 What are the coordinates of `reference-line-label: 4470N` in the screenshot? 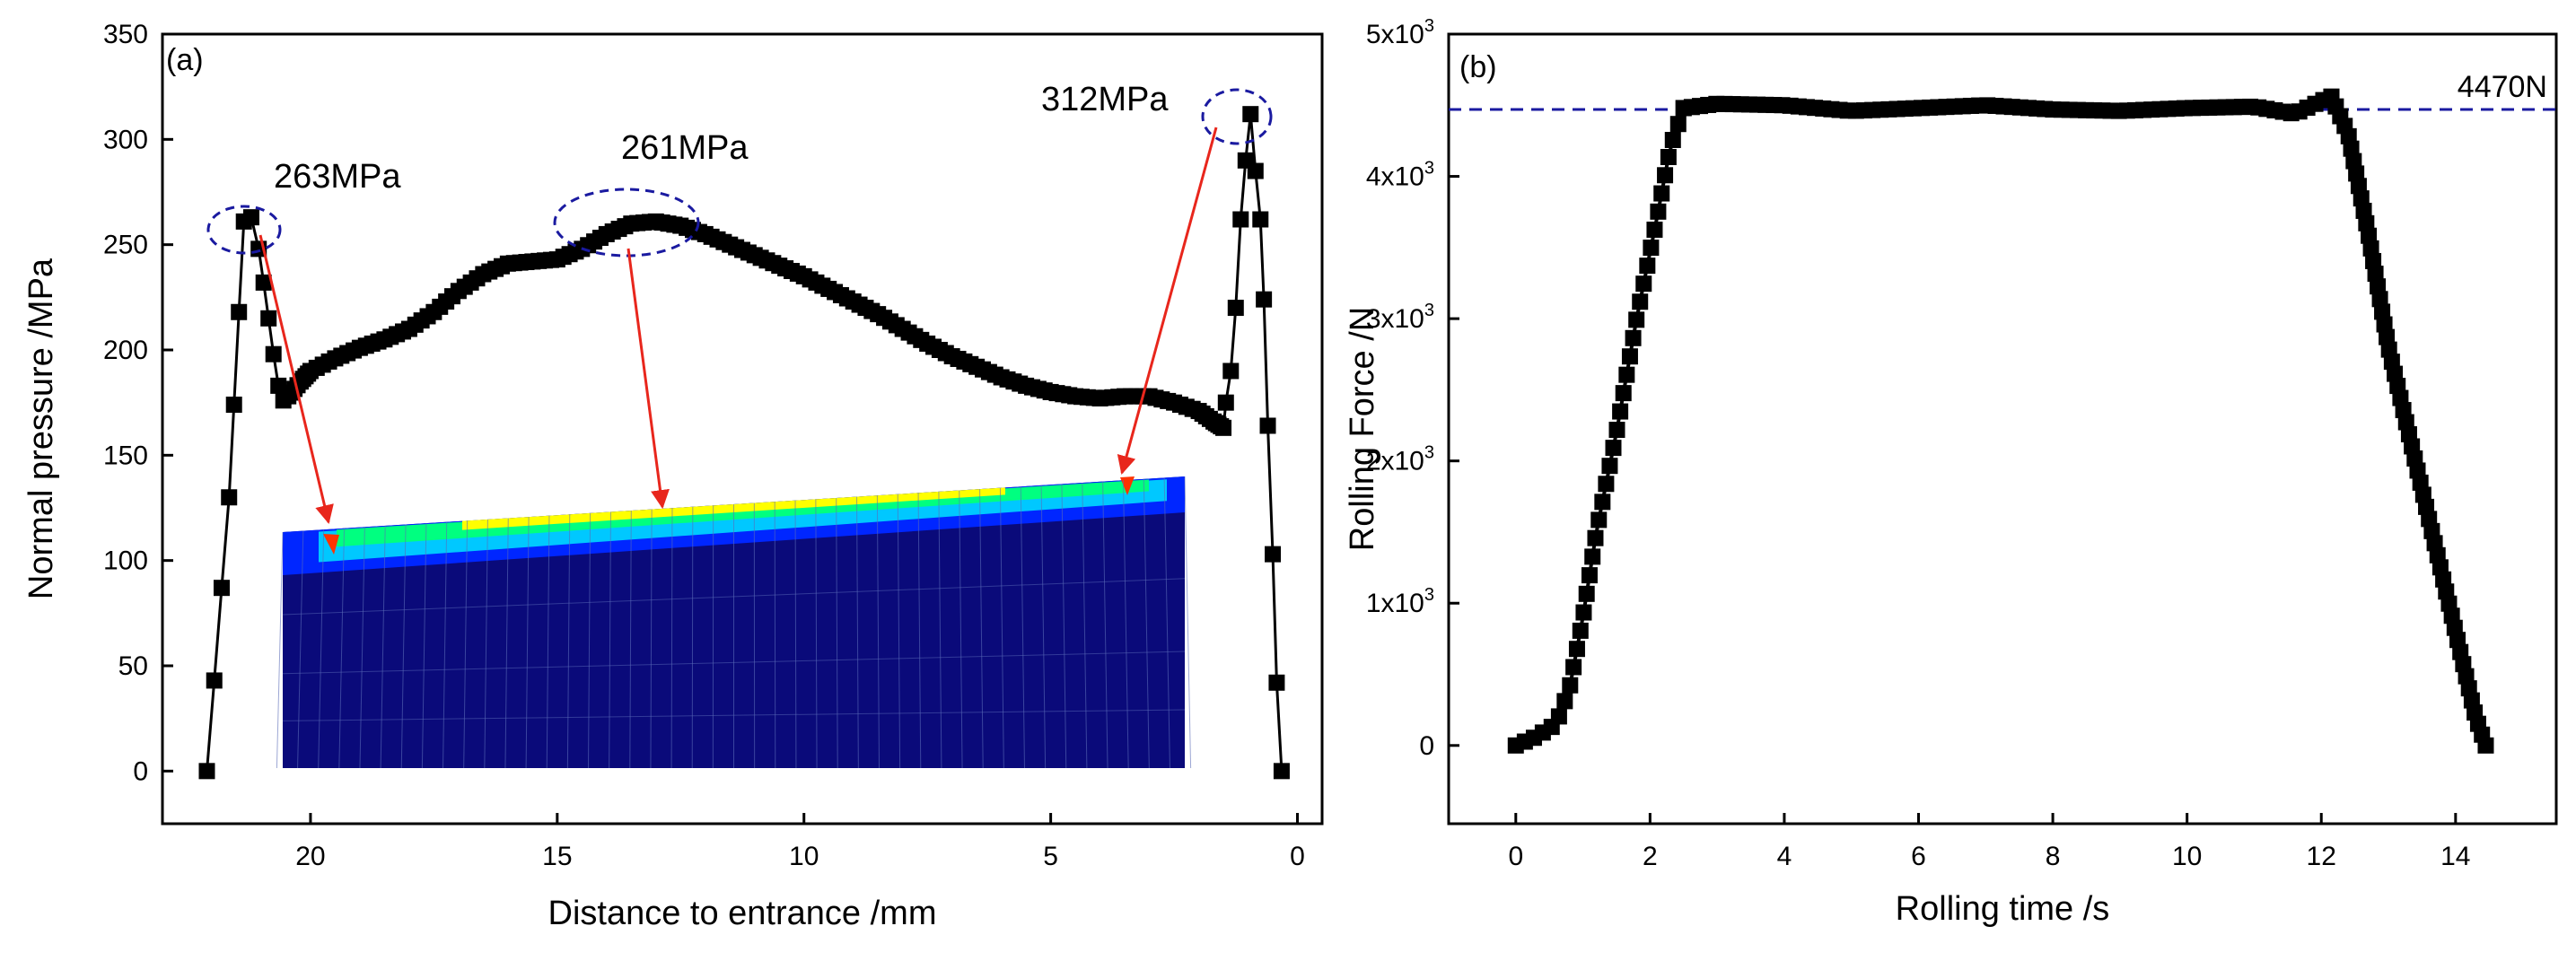 It's located at (2502, 87).